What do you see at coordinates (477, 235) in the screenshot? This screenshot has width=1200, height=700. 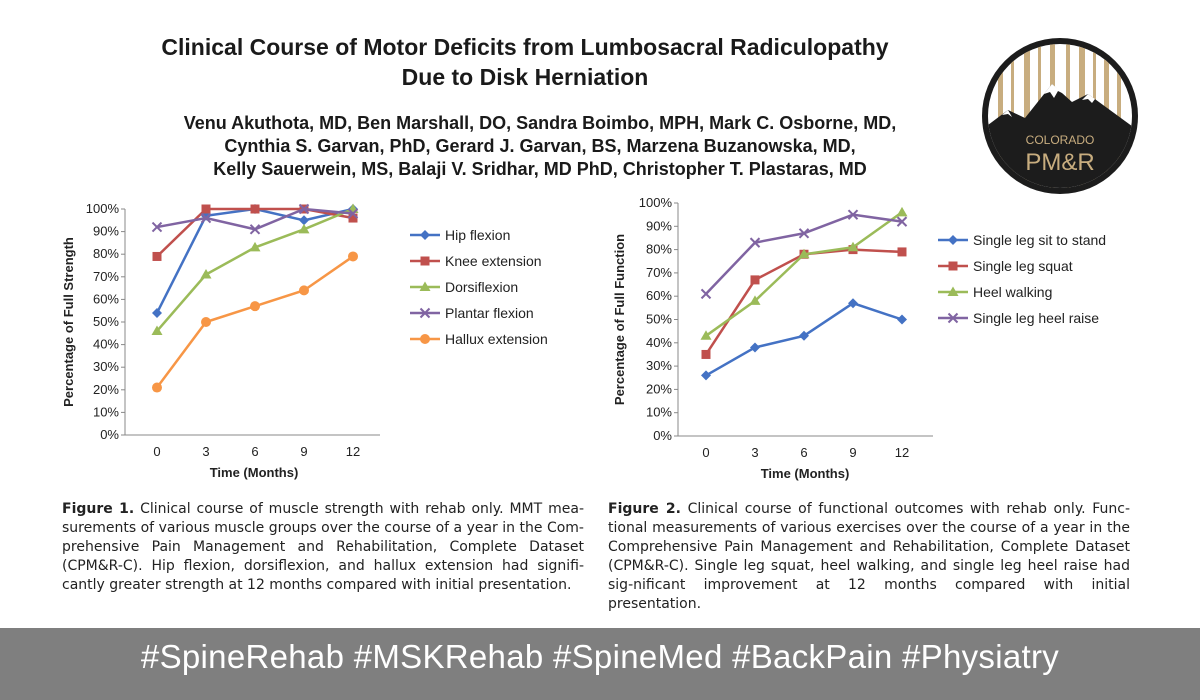 I see `legend-label: Hip flexion` at bounding box center [477, 235].